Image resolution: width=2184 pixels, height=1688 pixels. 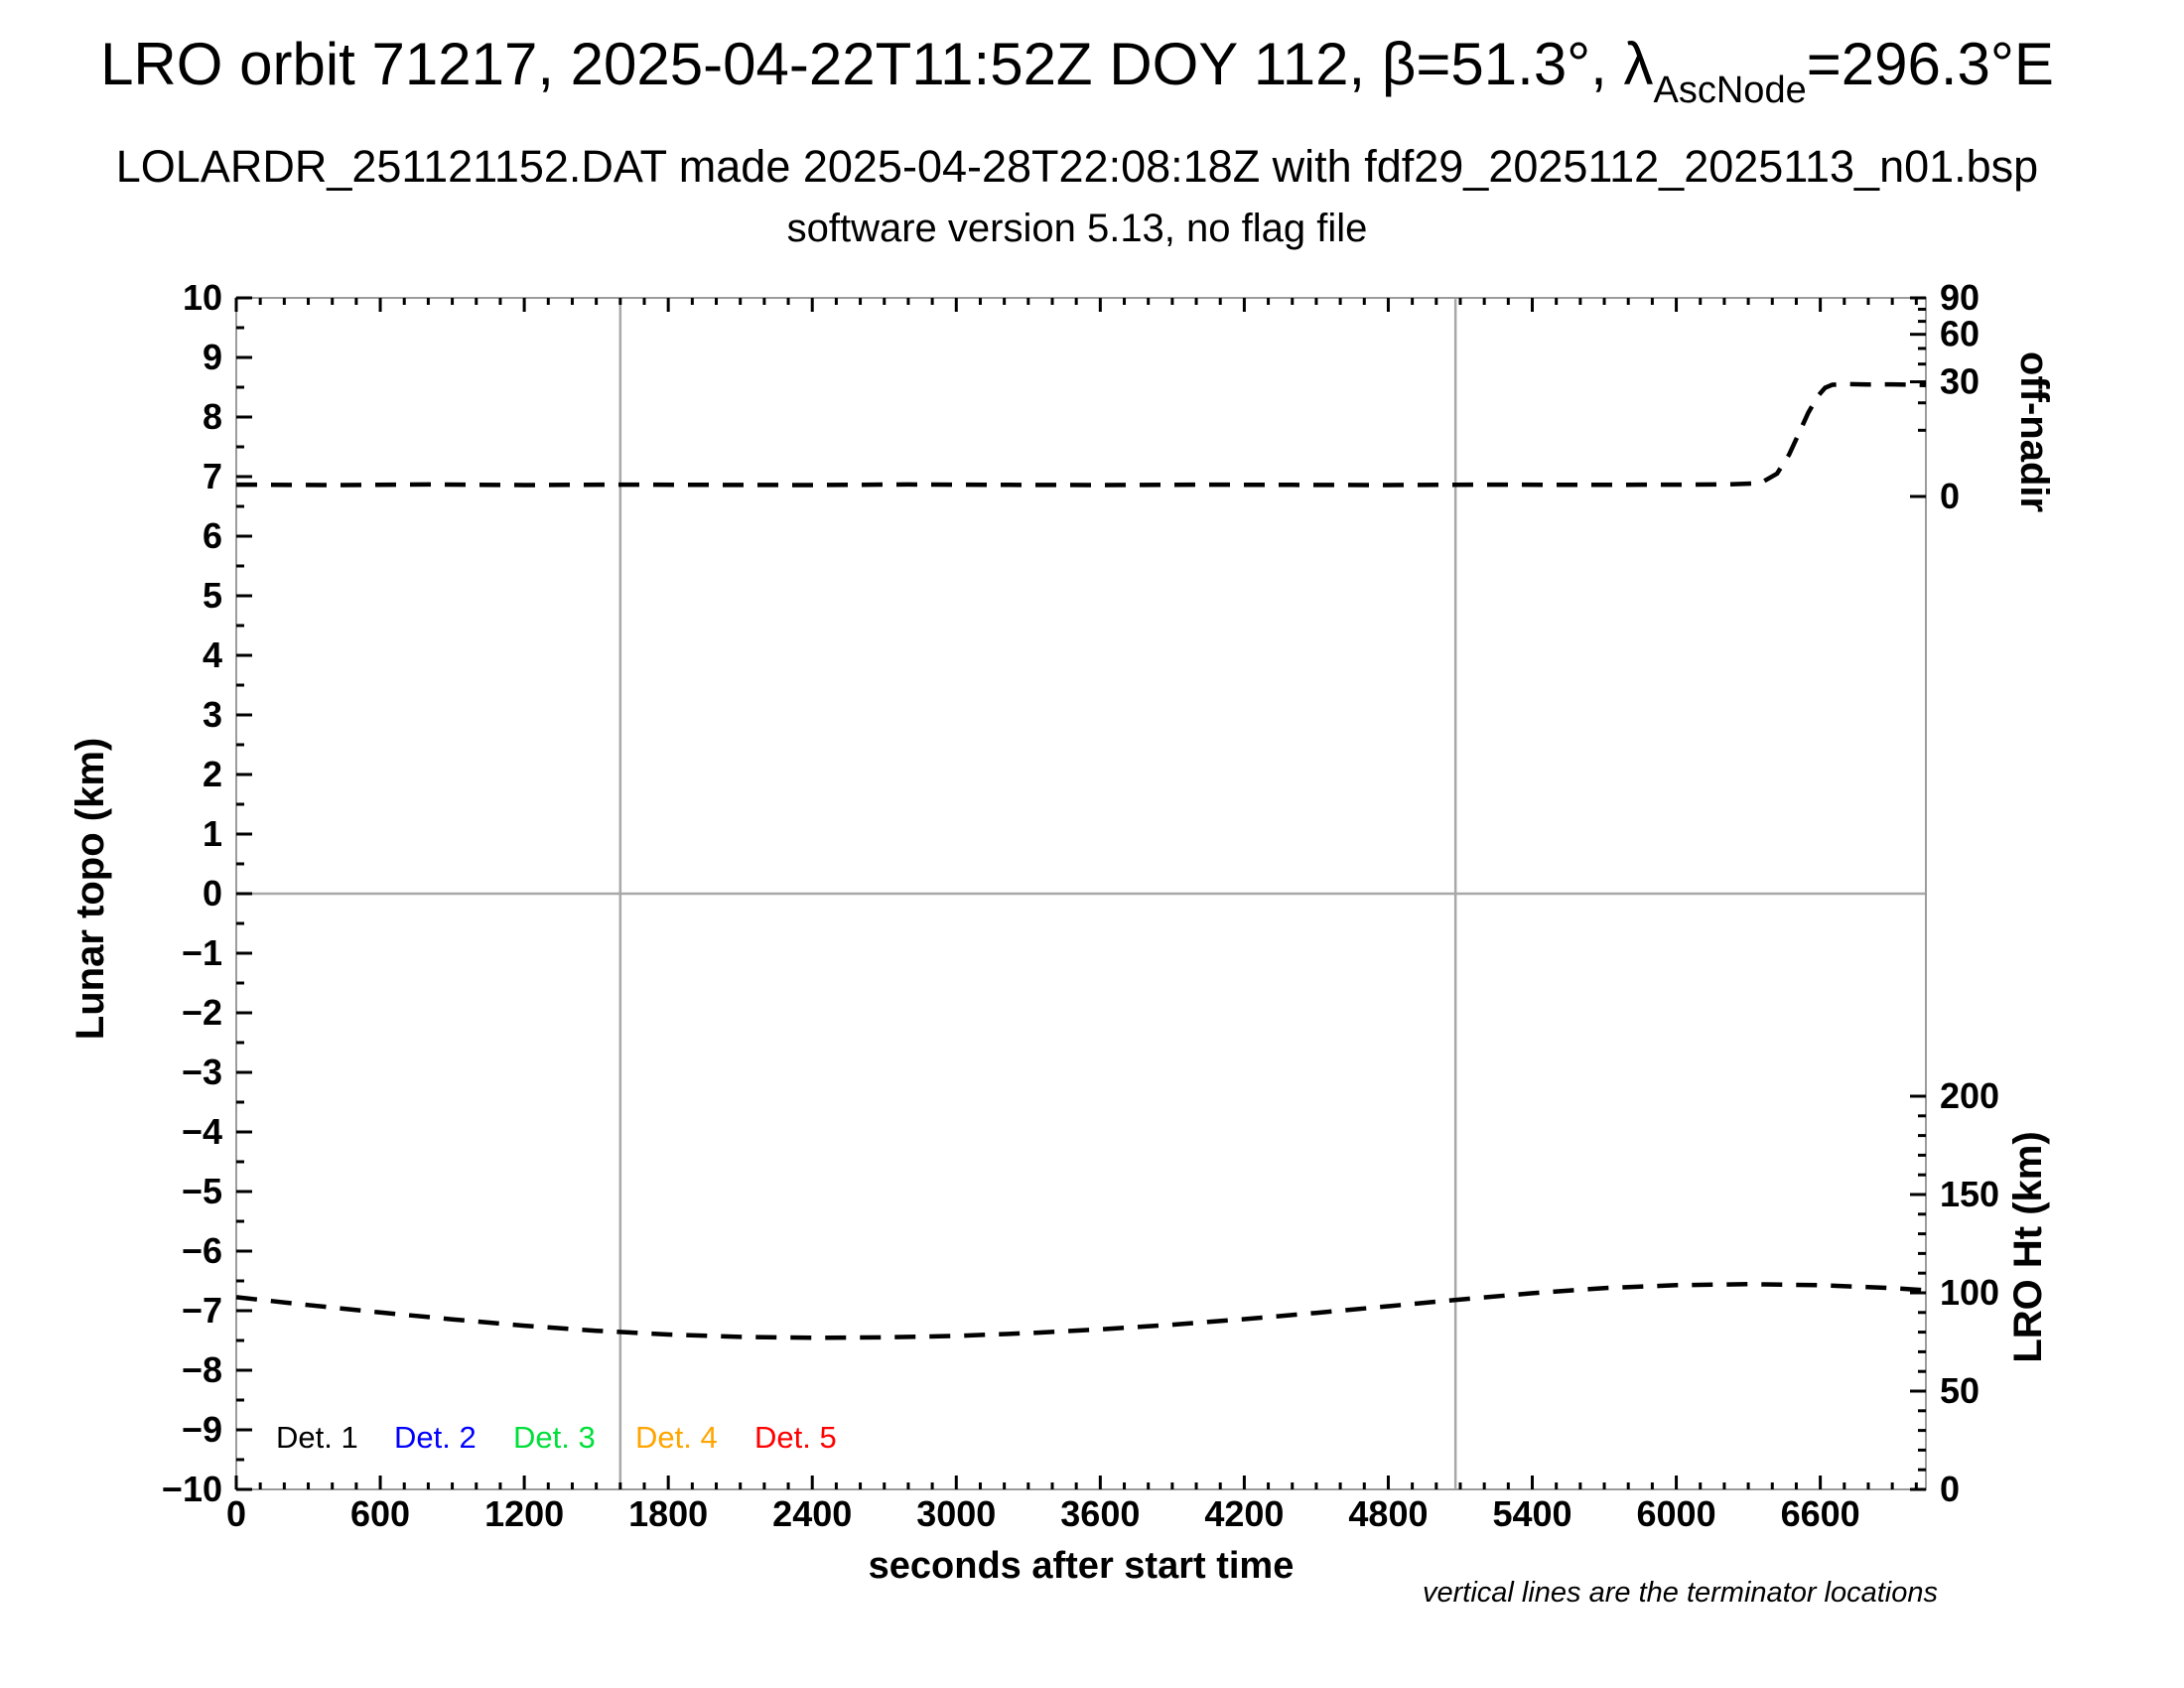 What do you see at coordinates (202, 1131) in the screenshot?
I see `y-left-tick-label: −4` at bounding box center [202, 1131].